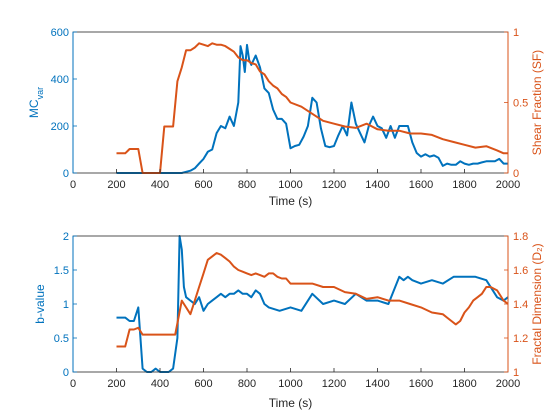  What do you see at coordinates (40, 304) in the screenshot?
I see `left-y-axis-label: b-value` at bounding box center [40, 304].